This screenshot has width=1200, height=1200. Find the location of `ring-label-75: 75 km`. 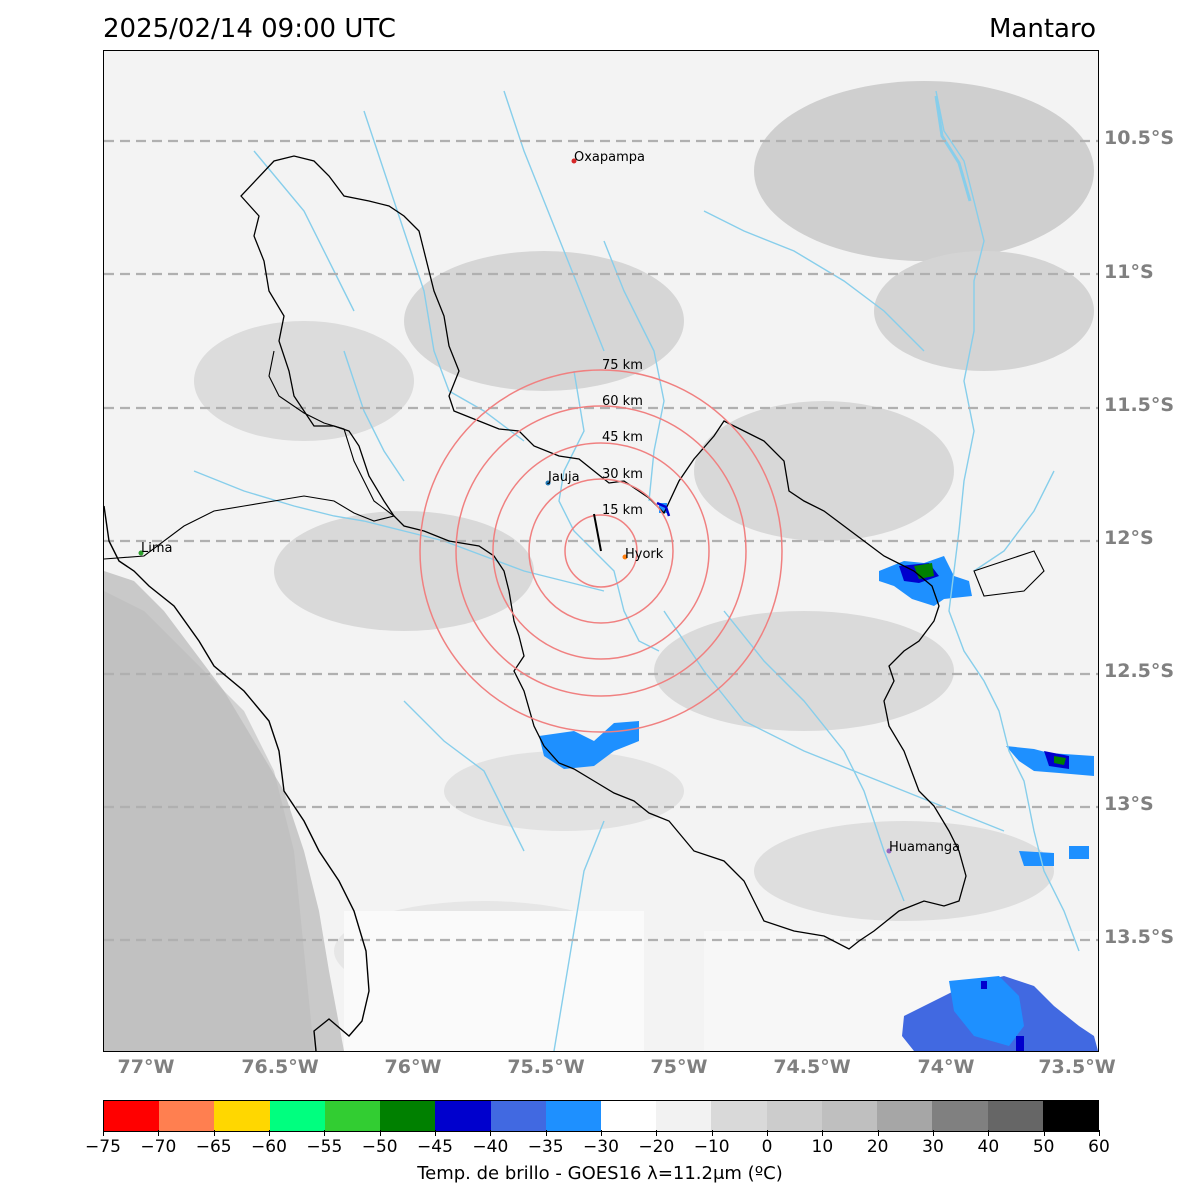

ring-label-75: 75 km is located at coordinates (622, 365).